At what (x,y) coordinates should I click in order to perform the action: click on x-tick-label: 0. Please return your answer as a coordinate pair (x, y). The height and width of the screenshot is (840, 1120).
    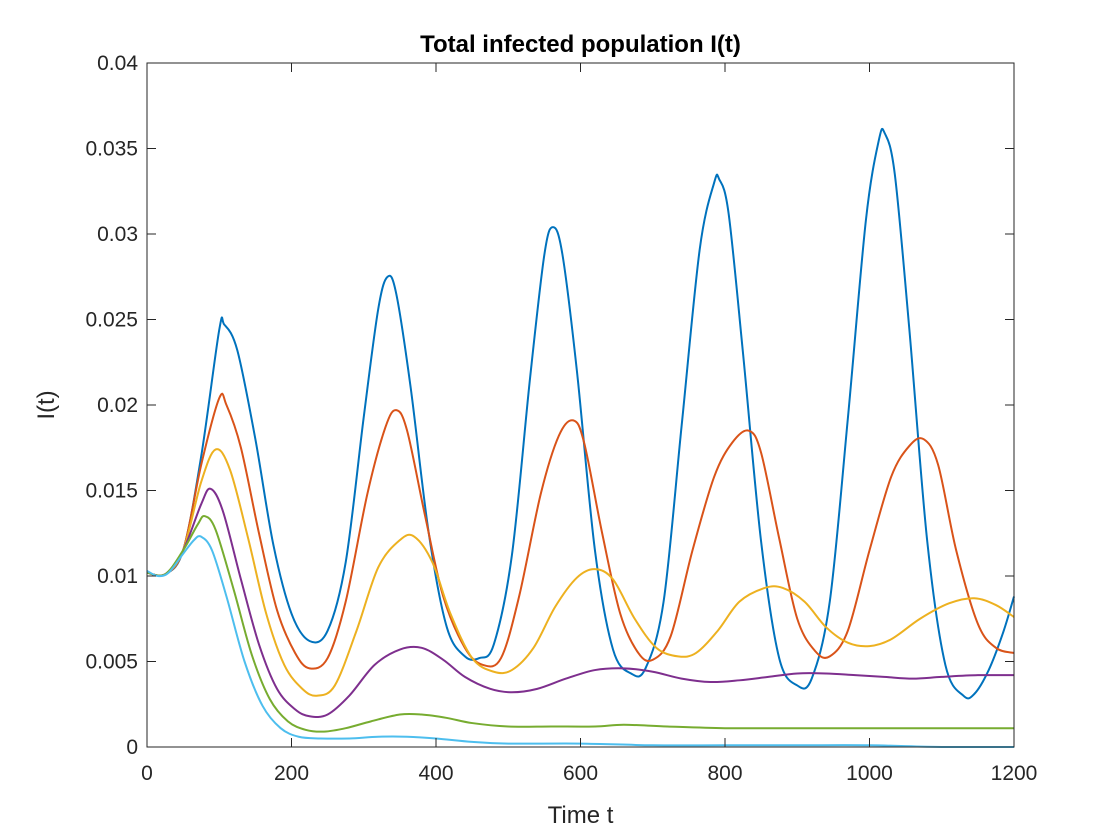
    Looking at the image, I should click on (147, 773).